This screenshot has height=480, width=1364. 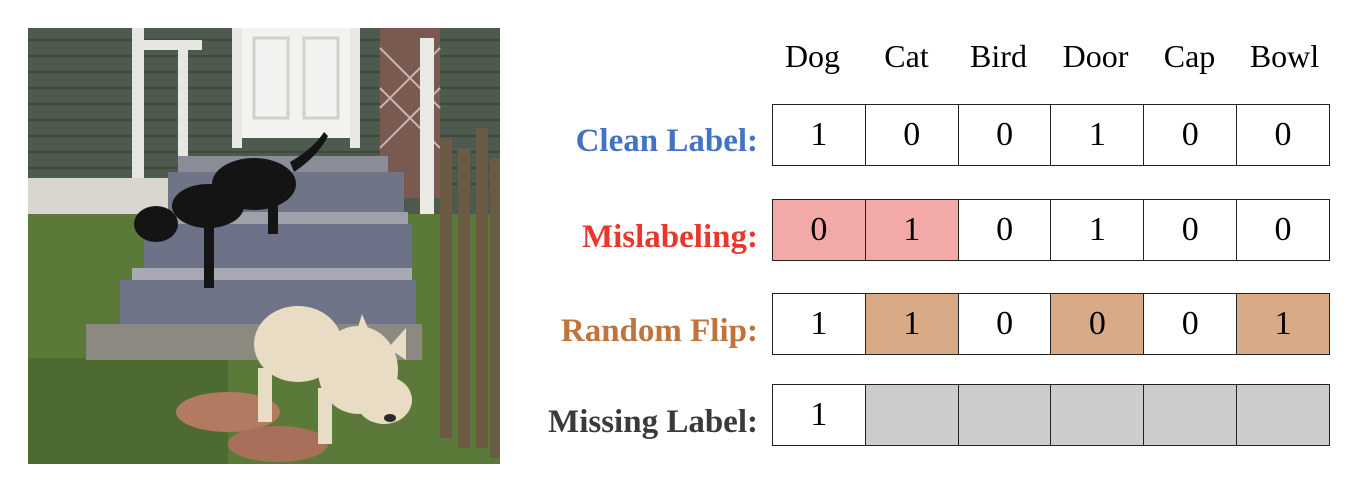 I want to click on column-header-cap: Cap, so click(x=1189, y=56).